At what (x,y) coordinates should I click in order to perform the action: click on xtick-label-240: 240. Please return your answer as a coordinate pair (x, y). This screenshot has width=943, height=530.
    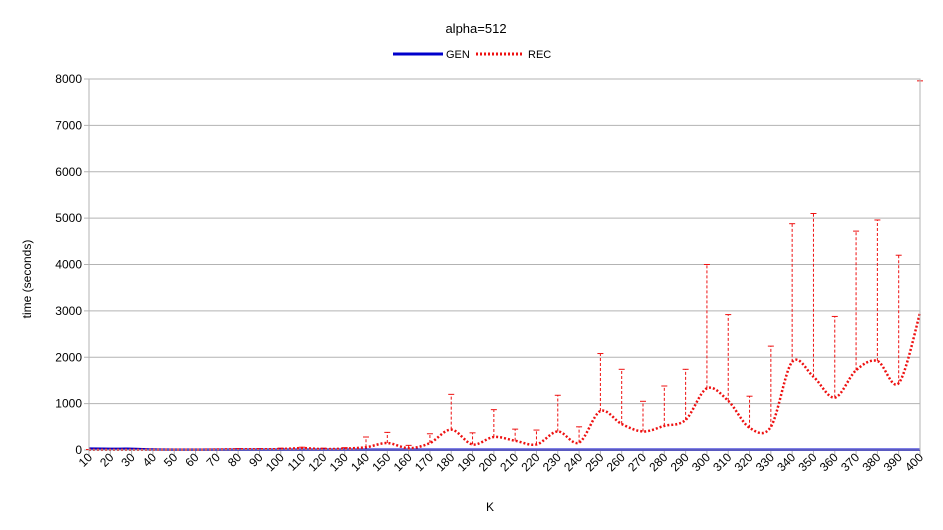
    Looking at the image, I should click on (573, 462).